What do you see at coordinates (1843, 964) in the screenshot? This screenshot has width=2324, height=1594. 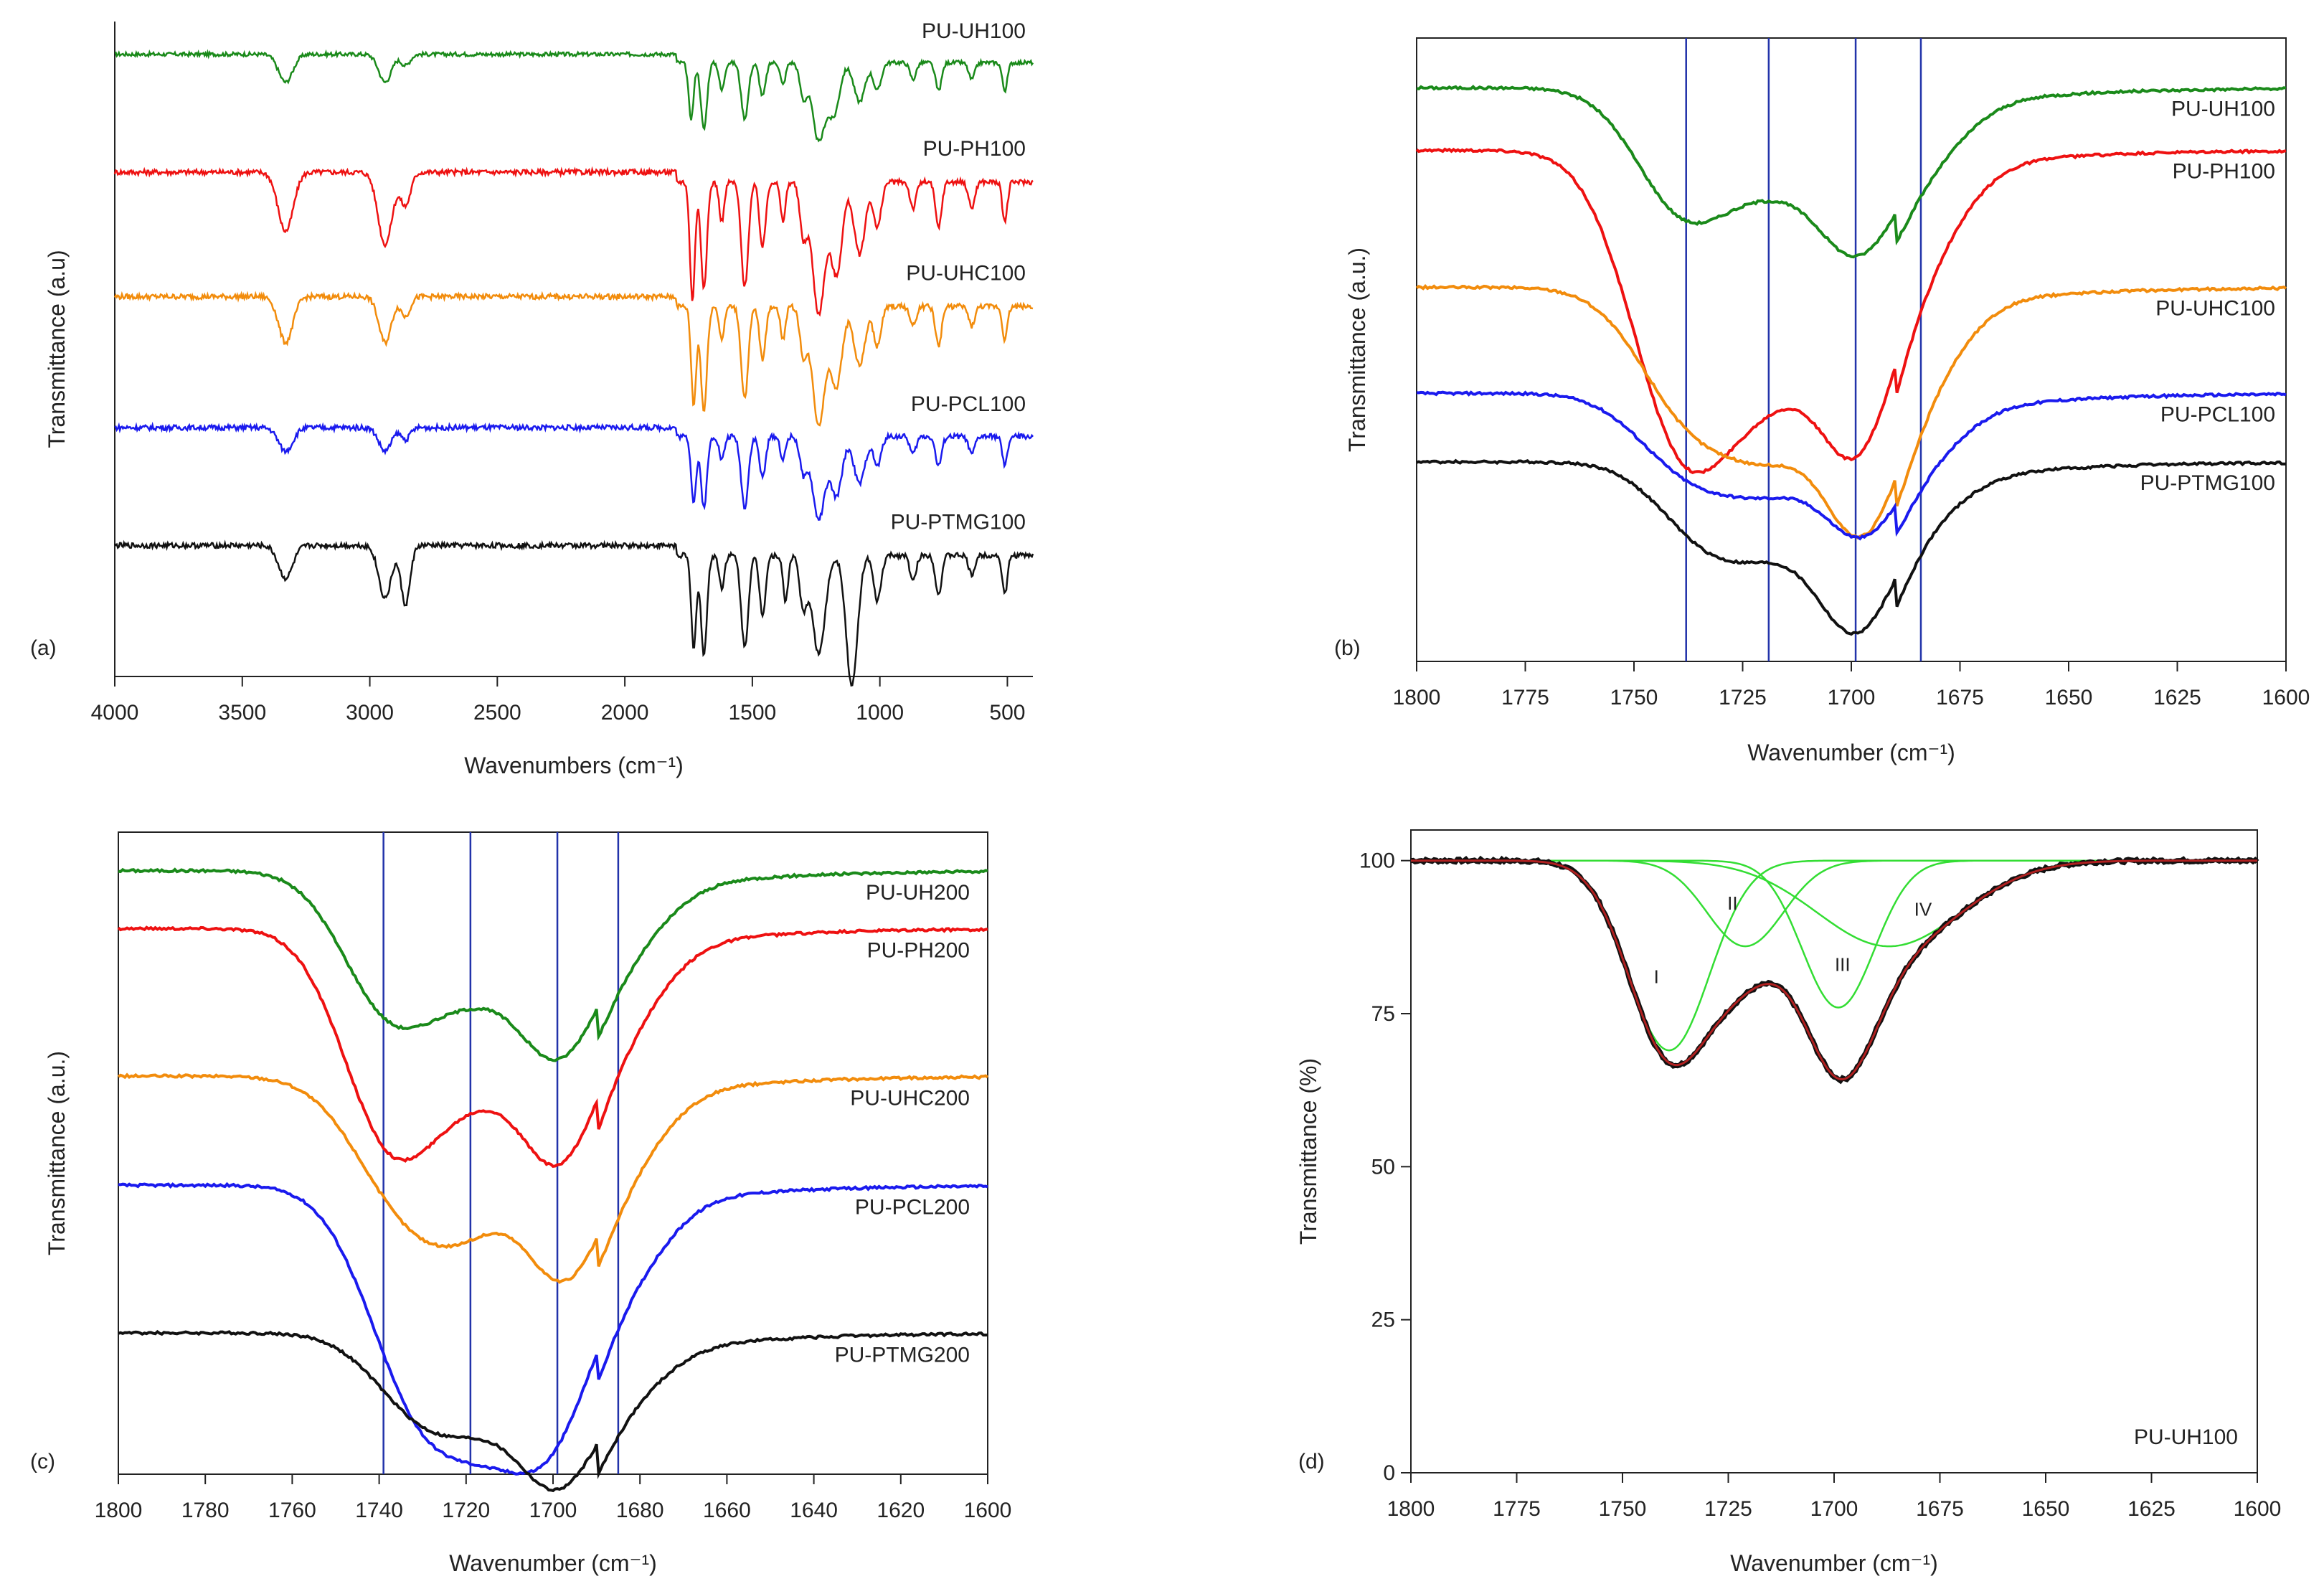 I see `component-label: III` at bounding box center [1843, 964].